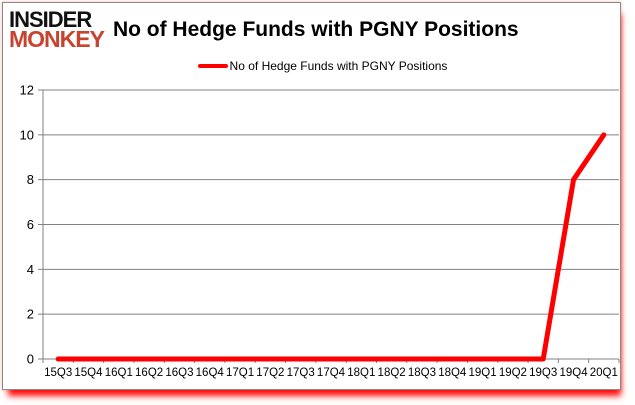 Image resolution: width=635 pixels, height=405 pixels. What do you see at coordinates (58, 373) in the screenshot?
I see `x-tick-label: 15Q3` at bounding box center [58, 373].